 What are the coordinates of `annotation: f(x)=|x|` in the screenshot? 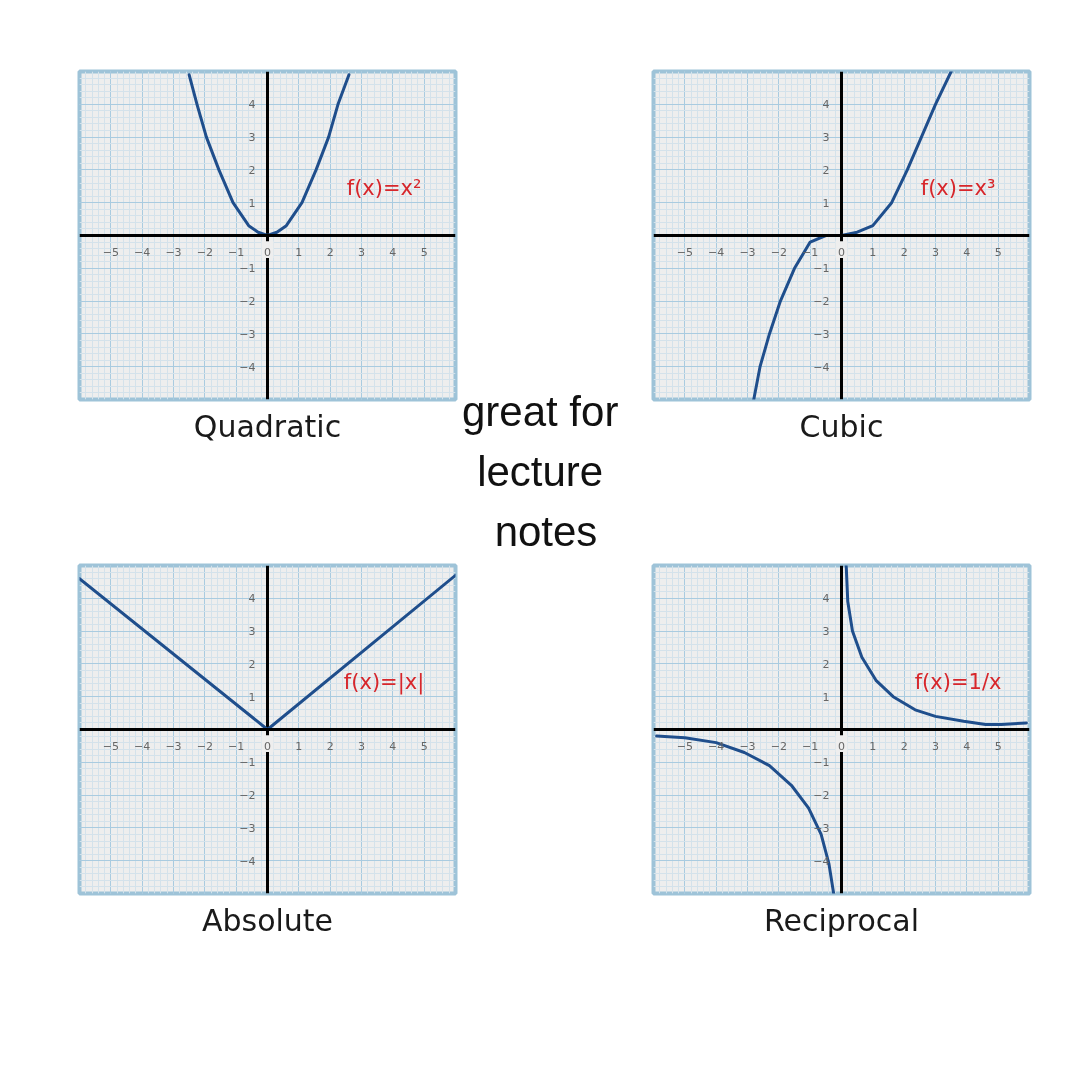 It's located at (384, 682).